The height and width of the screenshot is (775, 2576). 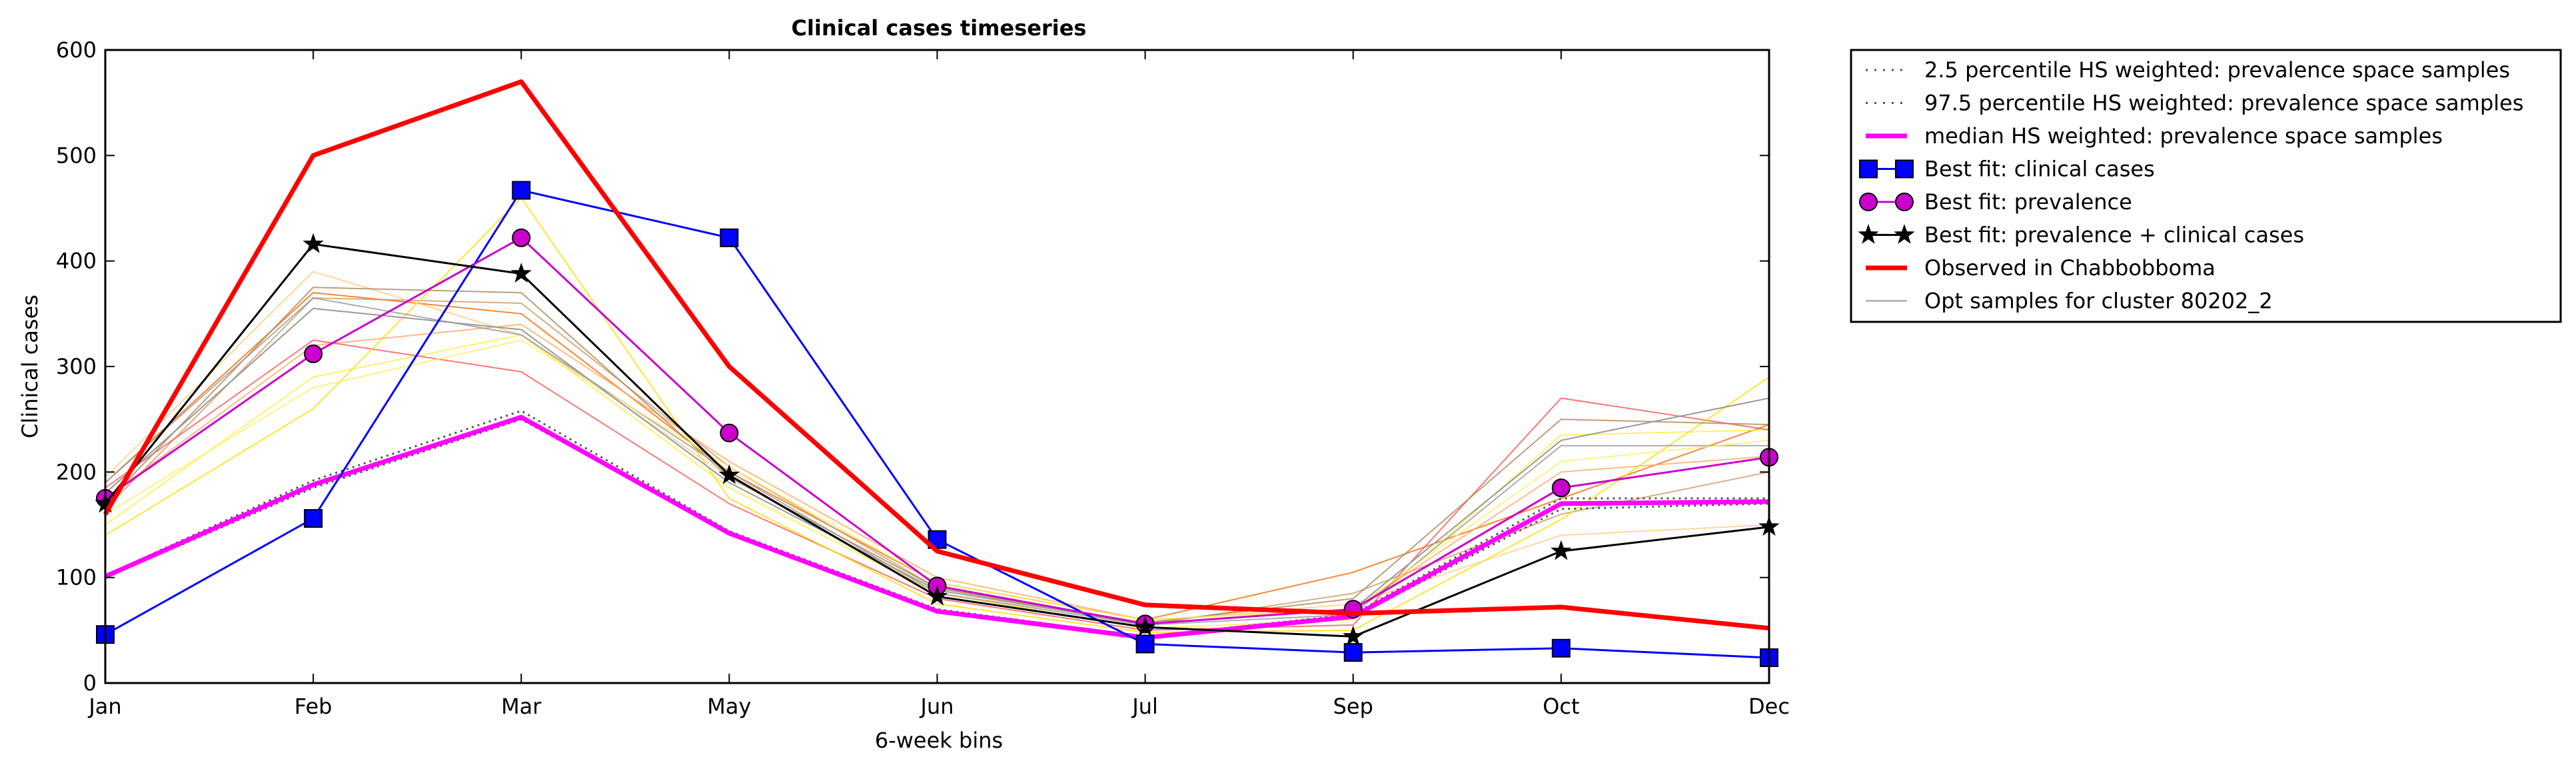 What do you see at coordinates (729, 706) in the screenshot?
I see `x-tick-label: May` at bounding box center [729, 706].